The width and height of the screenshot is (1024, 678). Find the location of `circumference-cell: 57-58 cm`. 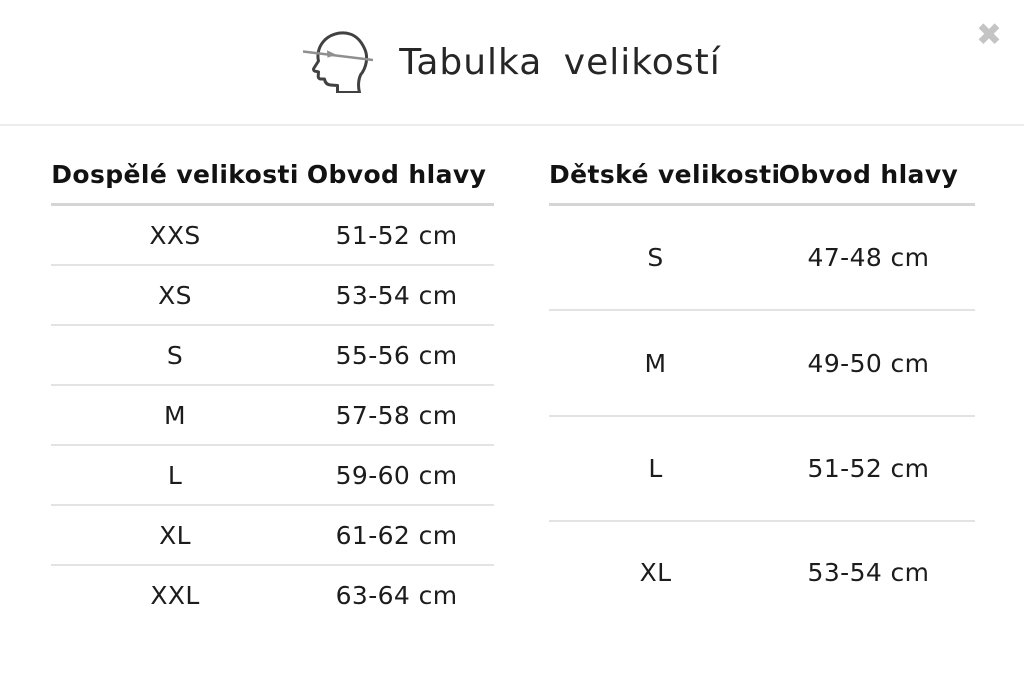

circumference-cell: 57-58 cm is located at coordinates (396, 415).